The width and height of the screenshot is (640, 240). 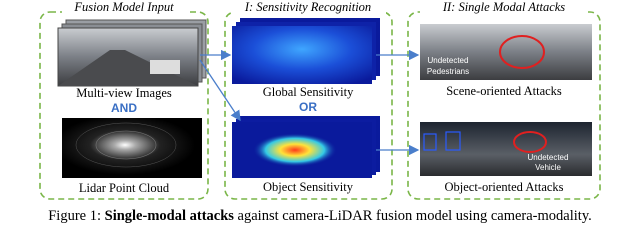 What do you see at coordinates (308, 107) in the screenshot?
I see `connector: OR` at bounding box center [308, 107].